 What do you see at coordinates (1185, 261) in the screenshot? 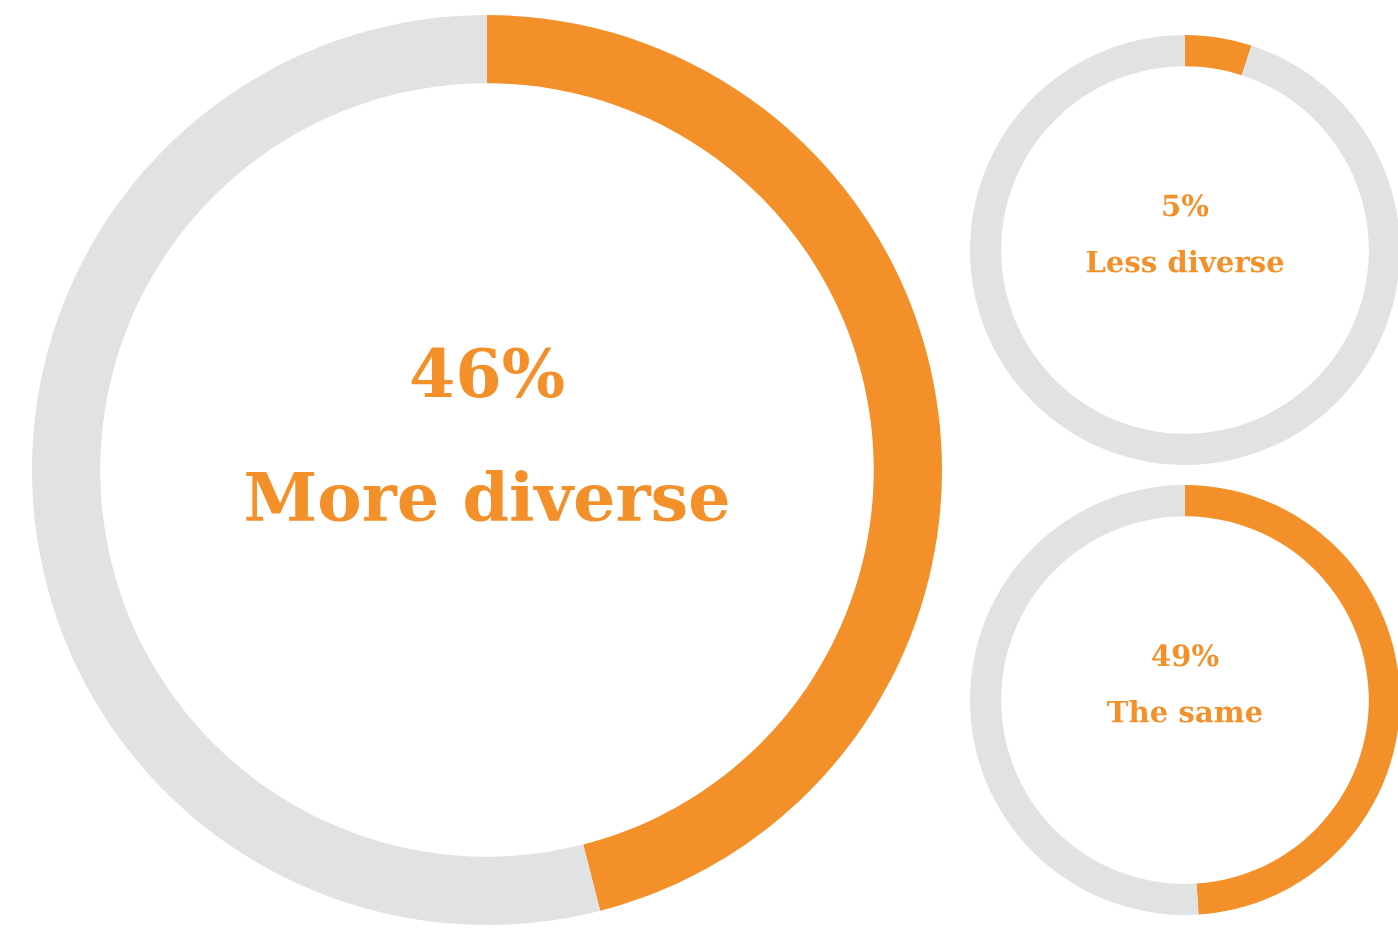
I see `text: Less diverse` at bounding box center [1185, 261].